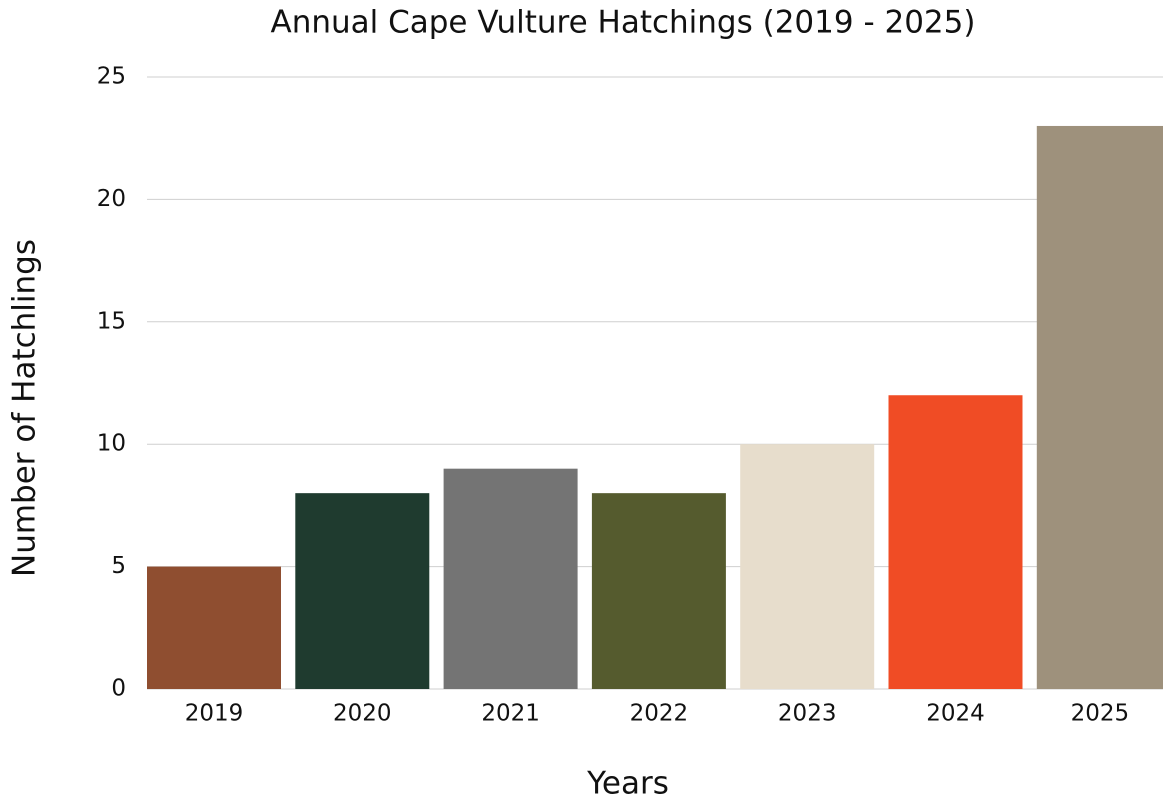 Image resolution: width=1163 pixels, height=802 pixels. What do you see at coordinates (111, 444) in the screenshot?
I see `y-tick-label: 10` at bounding box center [111, 444].